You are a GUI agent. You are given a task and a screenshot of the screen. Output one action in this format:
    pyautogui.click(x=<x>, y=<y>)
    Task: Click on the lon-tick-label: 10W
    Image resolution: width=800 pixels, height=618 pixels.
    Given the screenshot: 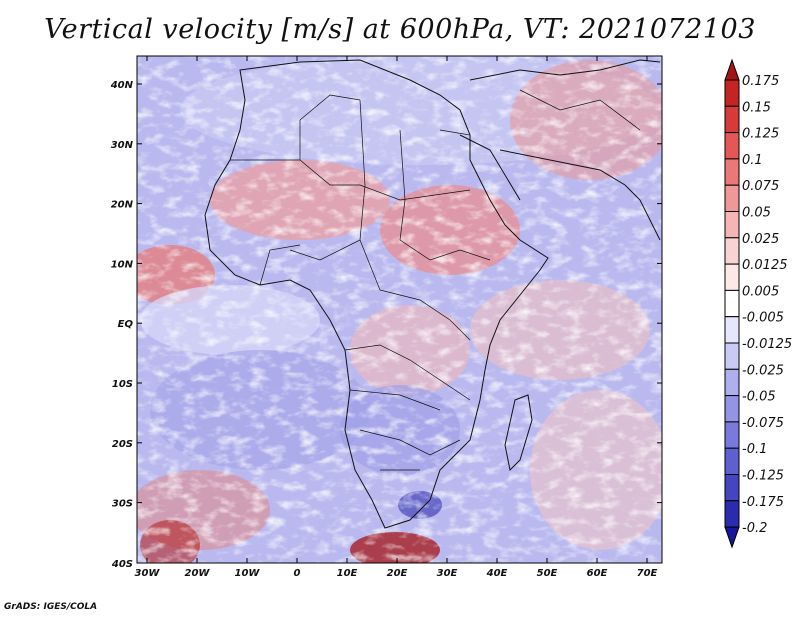 What is the action you would take?
    pyautogui.click(x=248, y=573)
    